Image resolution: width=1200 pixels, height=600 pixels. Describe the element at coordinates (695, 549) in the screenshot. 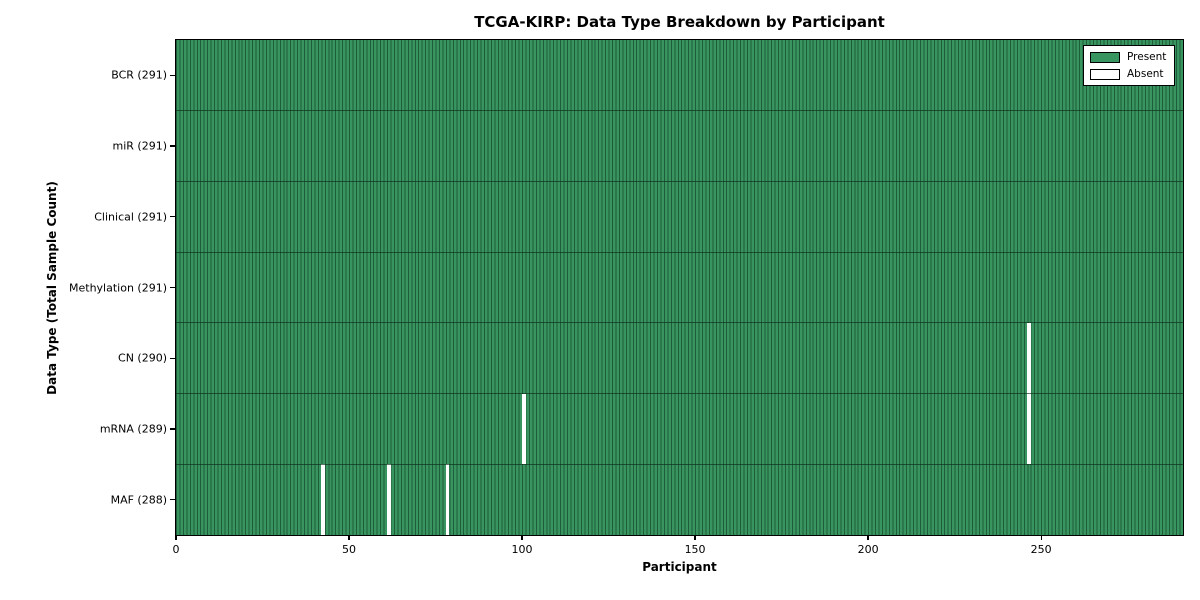

I see `xtick-label-150: 150` at that location.